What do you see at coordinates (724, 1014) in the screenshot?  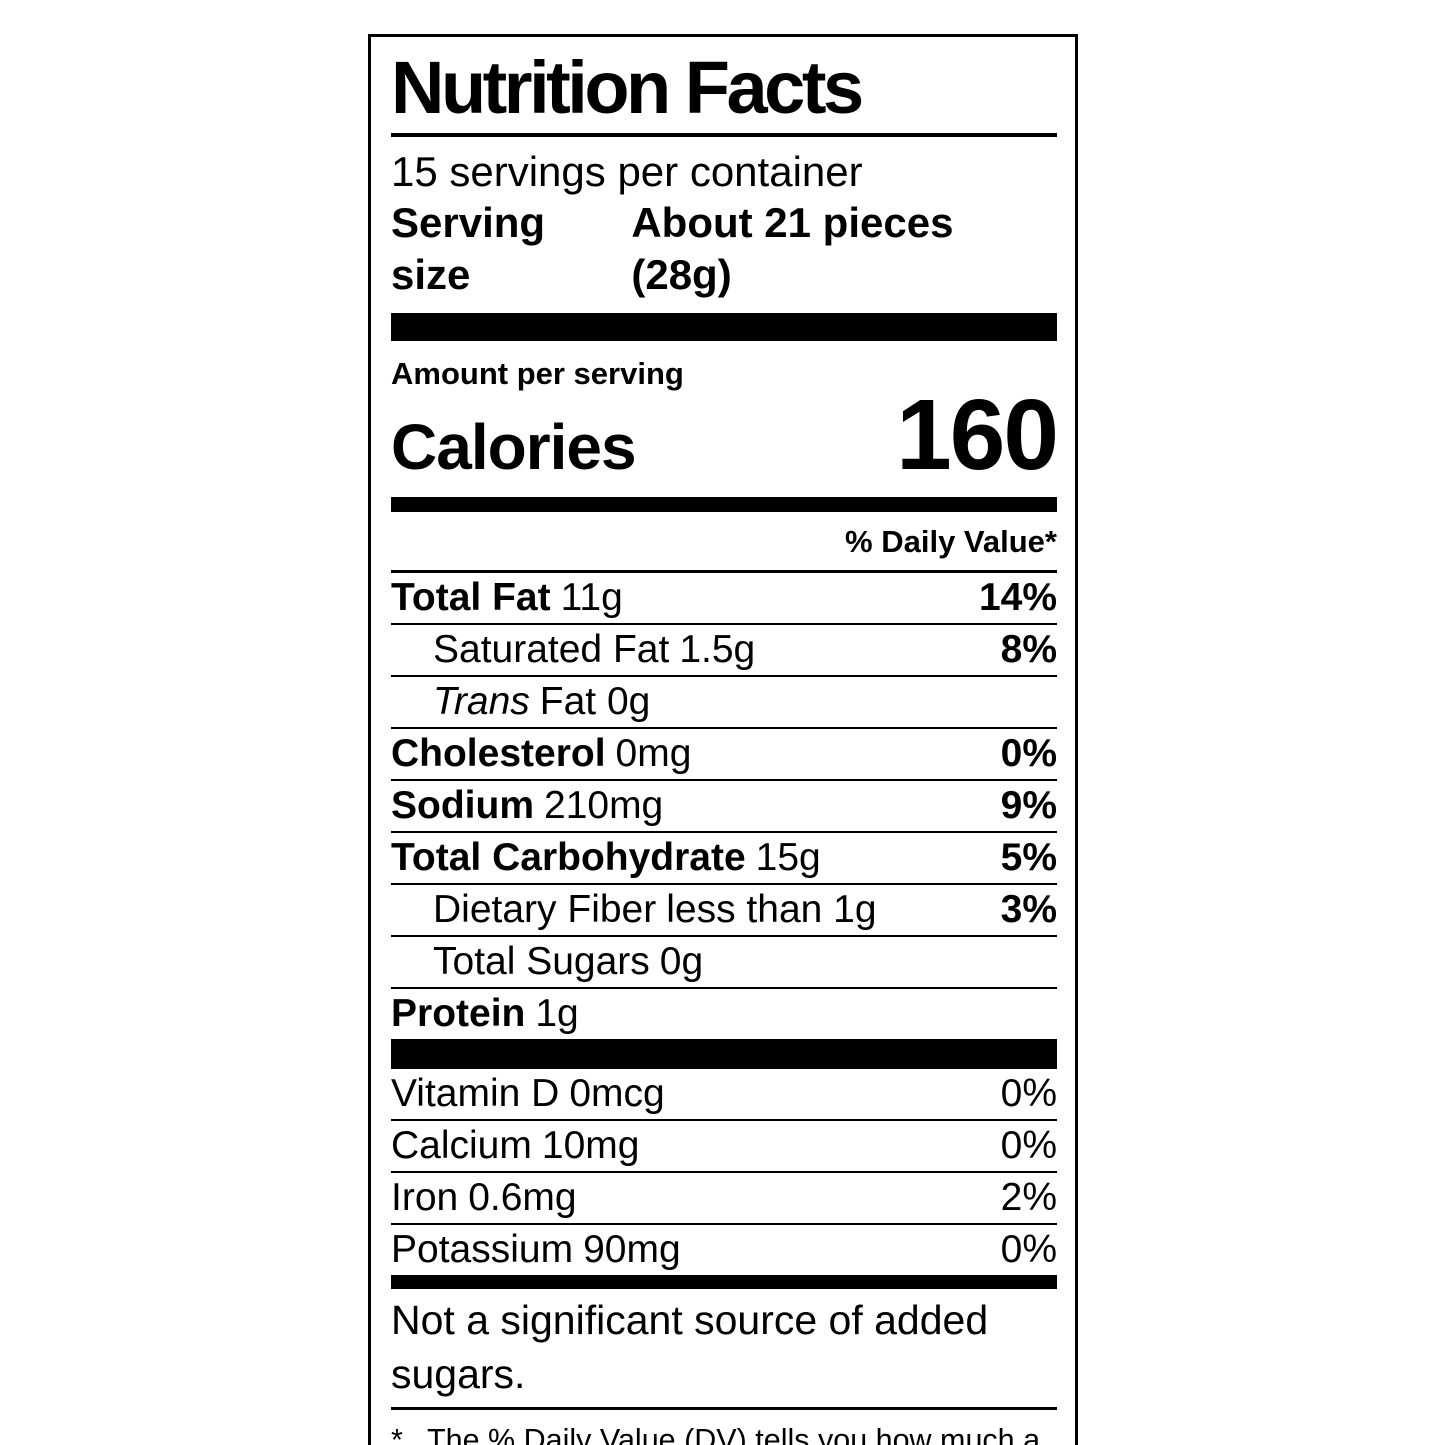 I see `nutrient-row-protein: Protein 1g` at bounding box center [724, 1014].